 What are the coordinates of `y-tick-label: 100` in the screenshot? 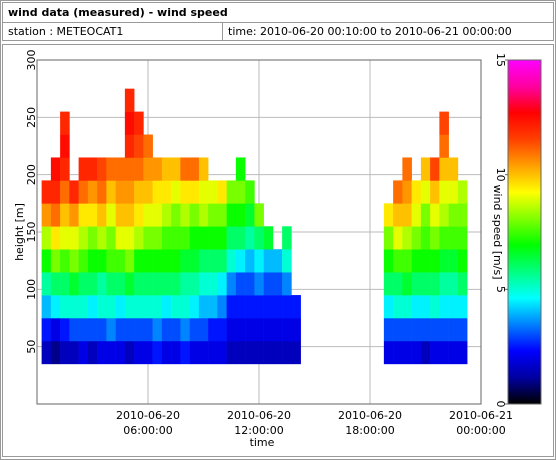 It's located at (31, 289).